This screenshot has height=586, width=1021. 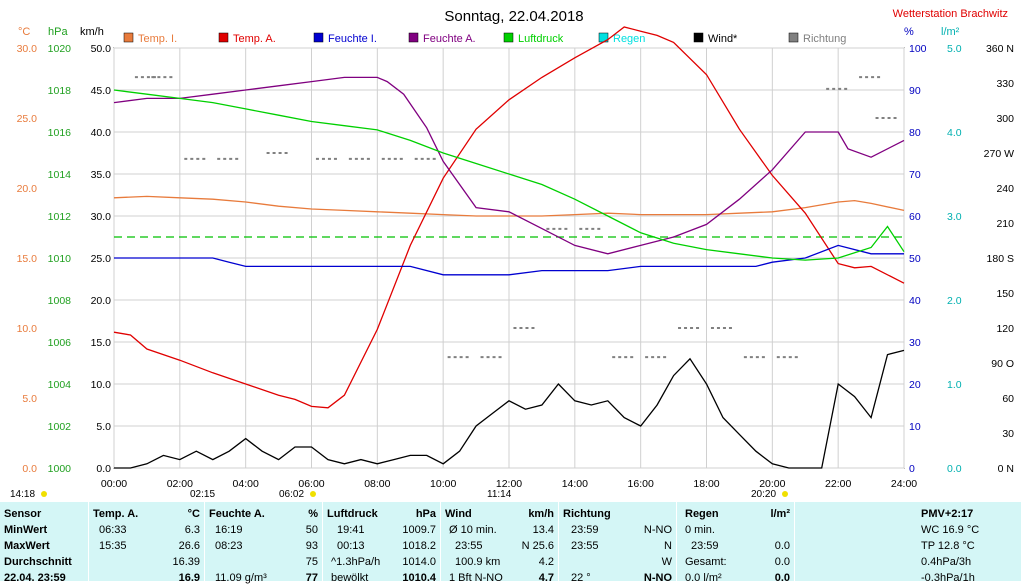 I want to click on marker-t20-dot, so click(x=785, y=494).